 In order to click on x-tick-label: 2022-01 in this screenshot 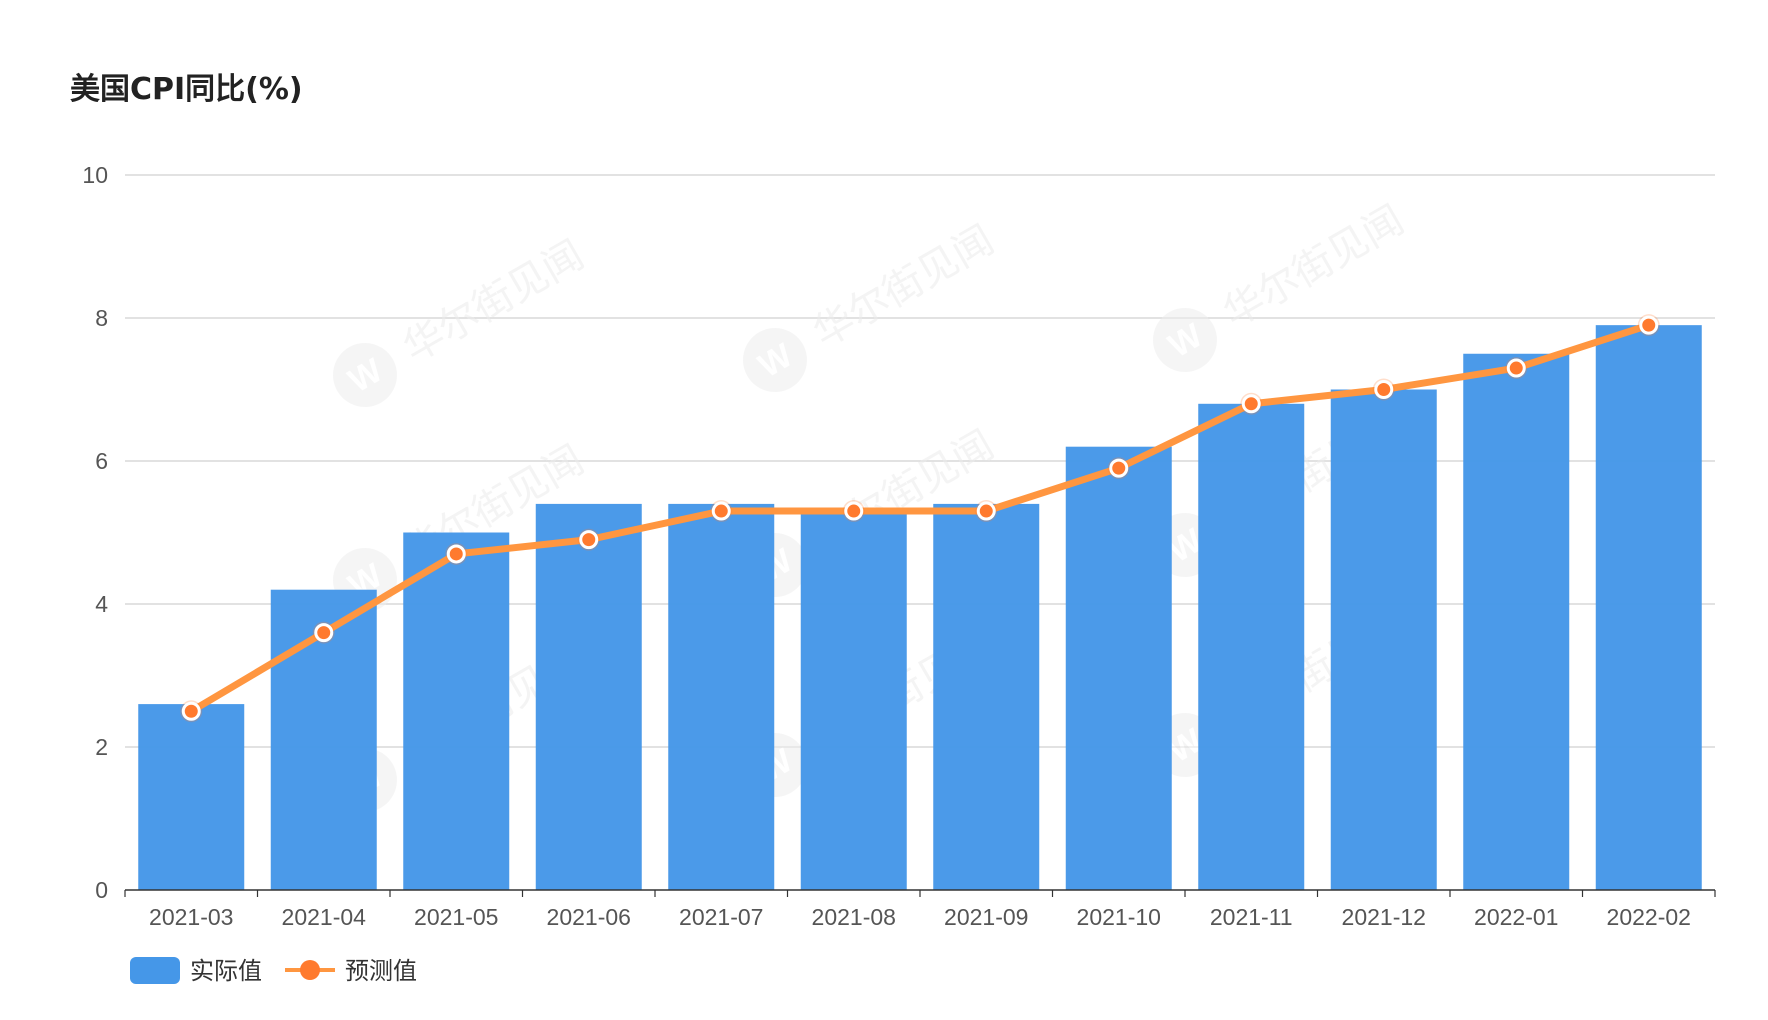, I will do `click(1516, 917)`.